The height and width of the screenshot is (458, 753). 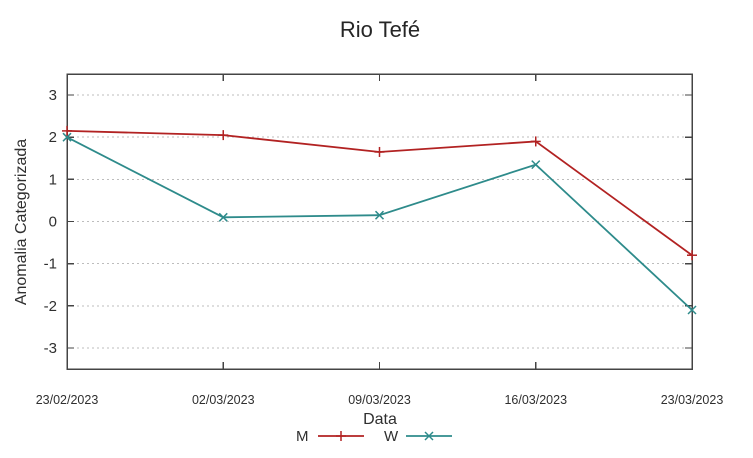 What do you see at coordinates (391, 436) in the screenshot?
I see `legend-label-W: W` at bounding box center [391, 436].